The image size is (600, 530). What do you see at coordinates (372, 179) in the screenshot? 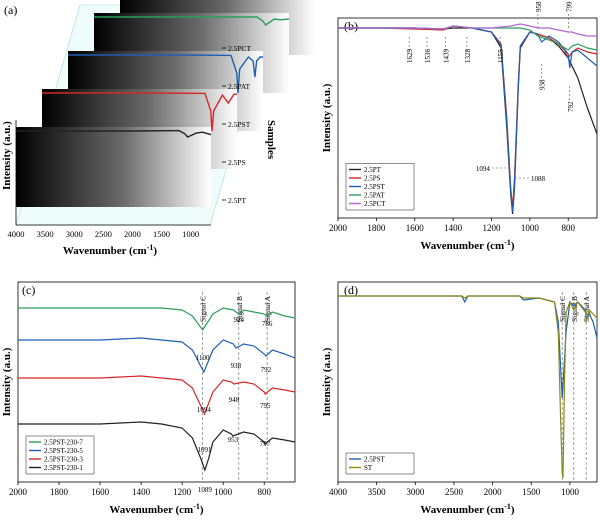
I see `legend-label: 2.5PS` at bounding box center [372, 179].